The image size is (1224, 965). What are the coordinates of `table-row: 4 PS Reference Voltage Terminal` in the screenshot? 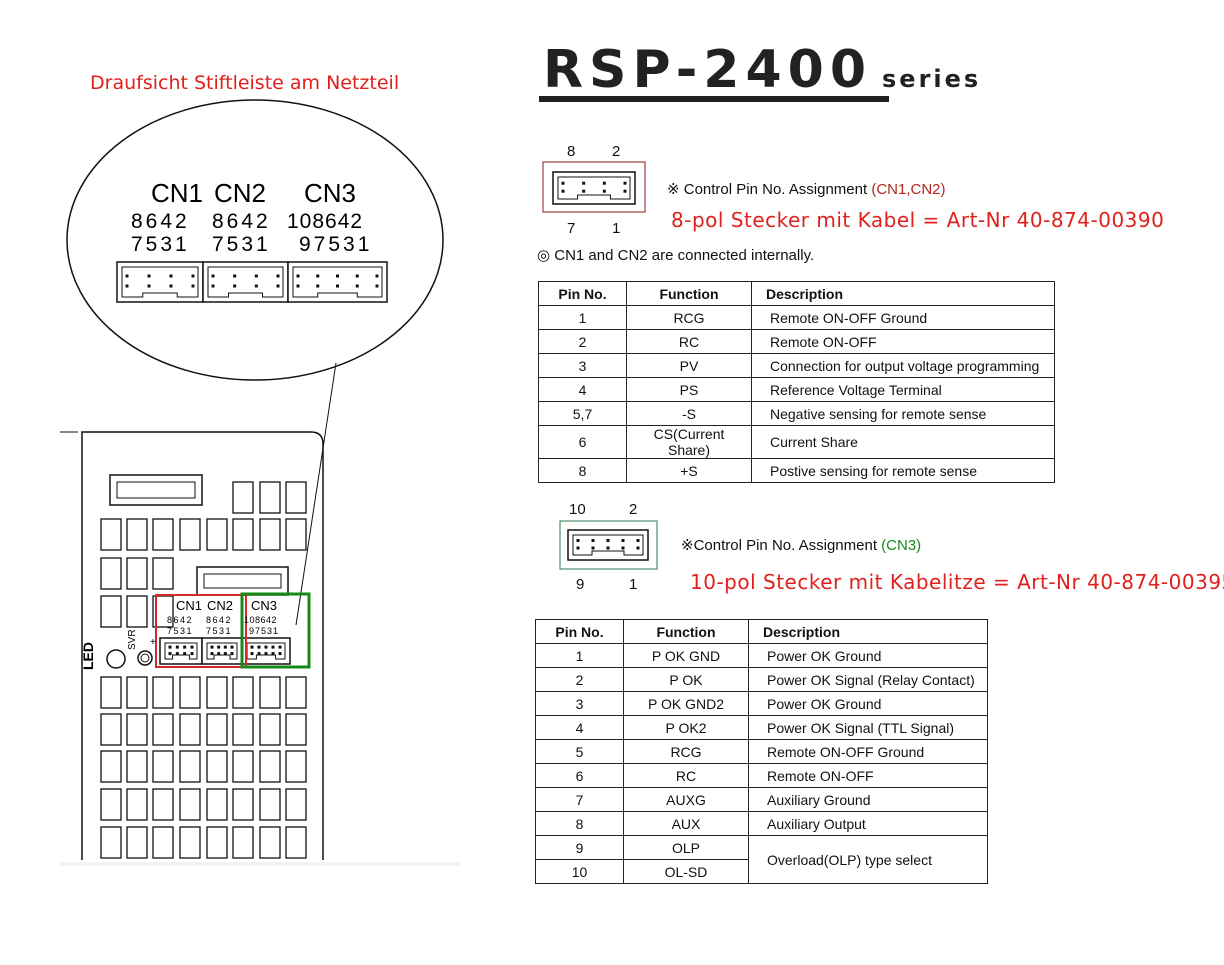 It's located at (796, 389).